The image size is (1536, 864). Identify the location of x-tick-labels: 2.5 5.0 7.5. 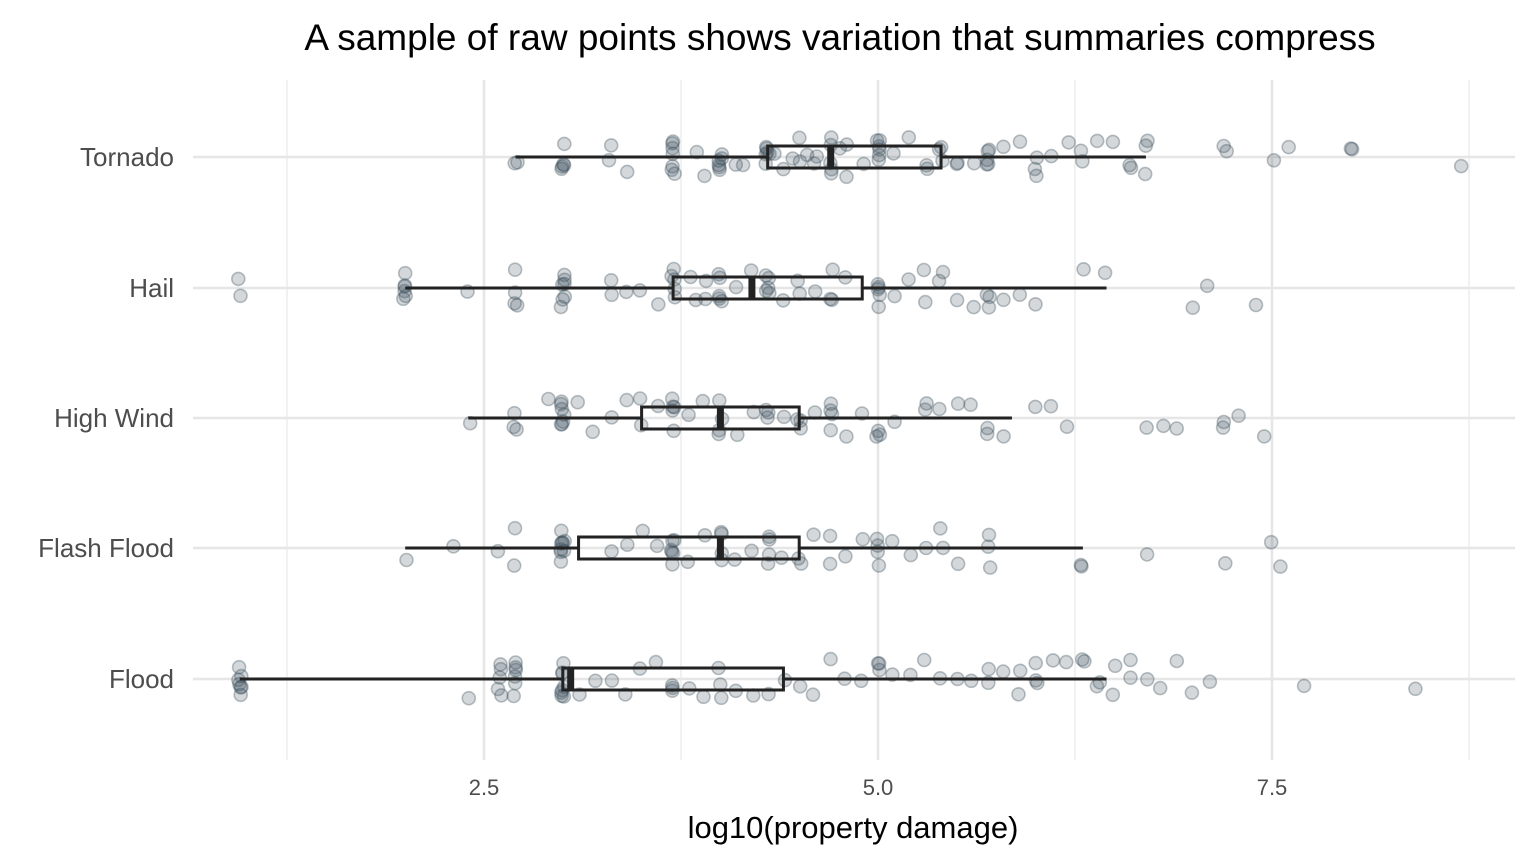
(878, 787).